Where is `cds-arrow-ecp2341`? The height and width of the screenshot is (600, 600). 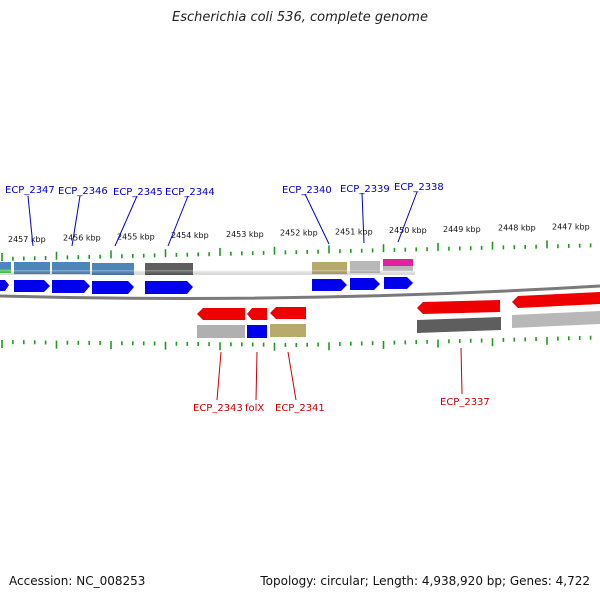
cds-arrow-ecp2341 is located at coordinates (288, 313).